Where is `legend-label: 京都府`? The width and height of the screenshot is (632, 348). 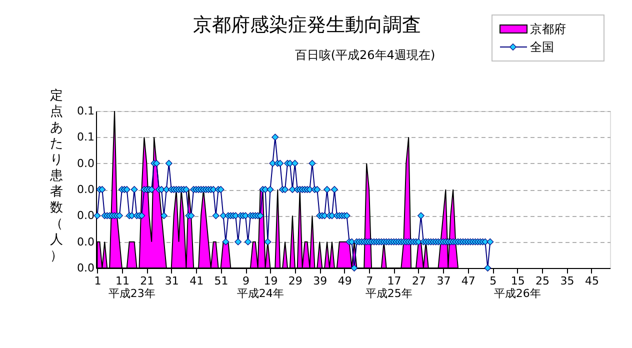
legend-label: 京都府 is located at coordinates (548, 29).